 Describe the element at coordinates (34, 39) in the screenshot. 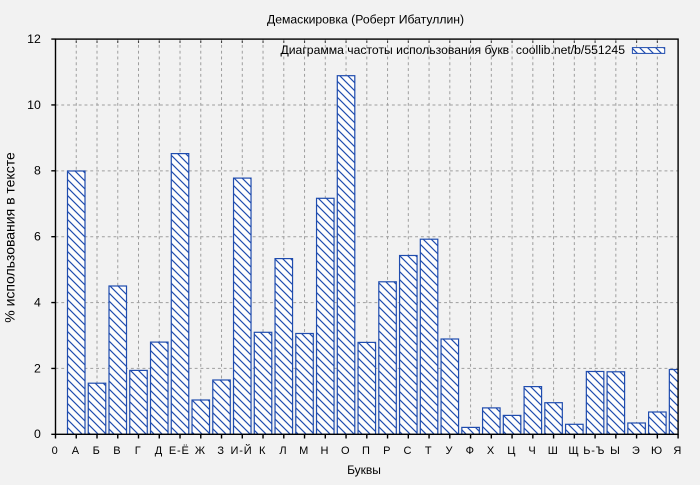

I see `svg-text: 12` at that location.